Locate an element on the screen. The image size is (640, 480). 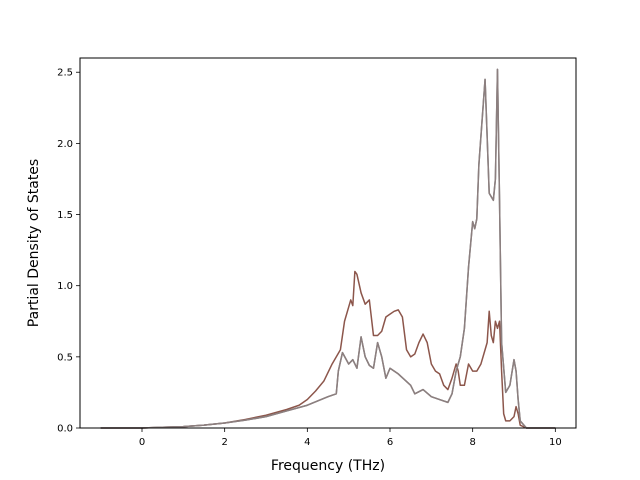
x-tick-label: 8 is located at coordinates (472, 442).